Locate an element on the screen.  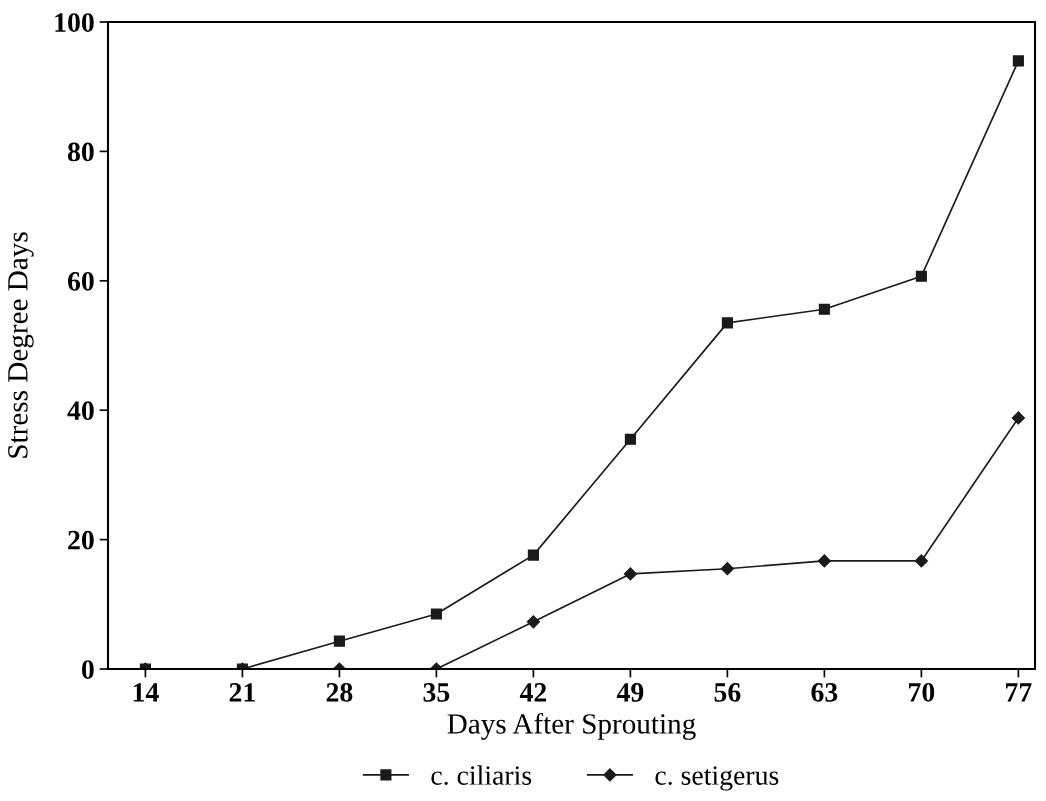
x-tick-label: 35 is located at coordinates (436, 692).